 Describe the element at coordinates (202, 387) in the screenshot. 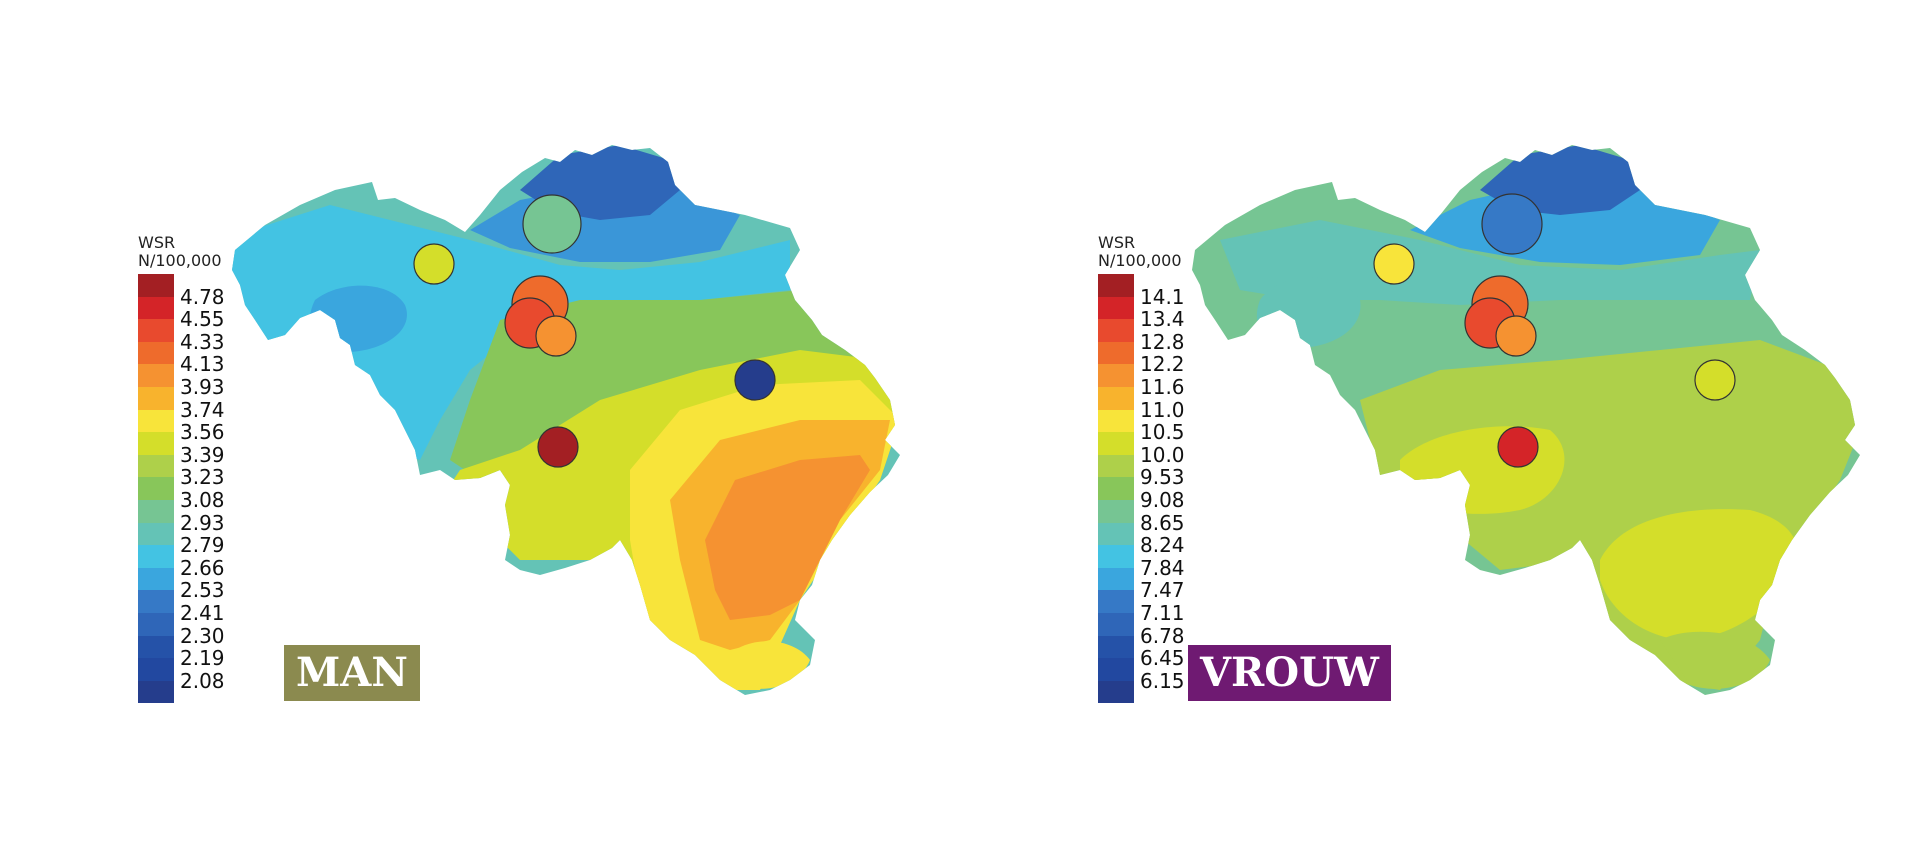

I see `legend-tick-label: 3.93` at that location.